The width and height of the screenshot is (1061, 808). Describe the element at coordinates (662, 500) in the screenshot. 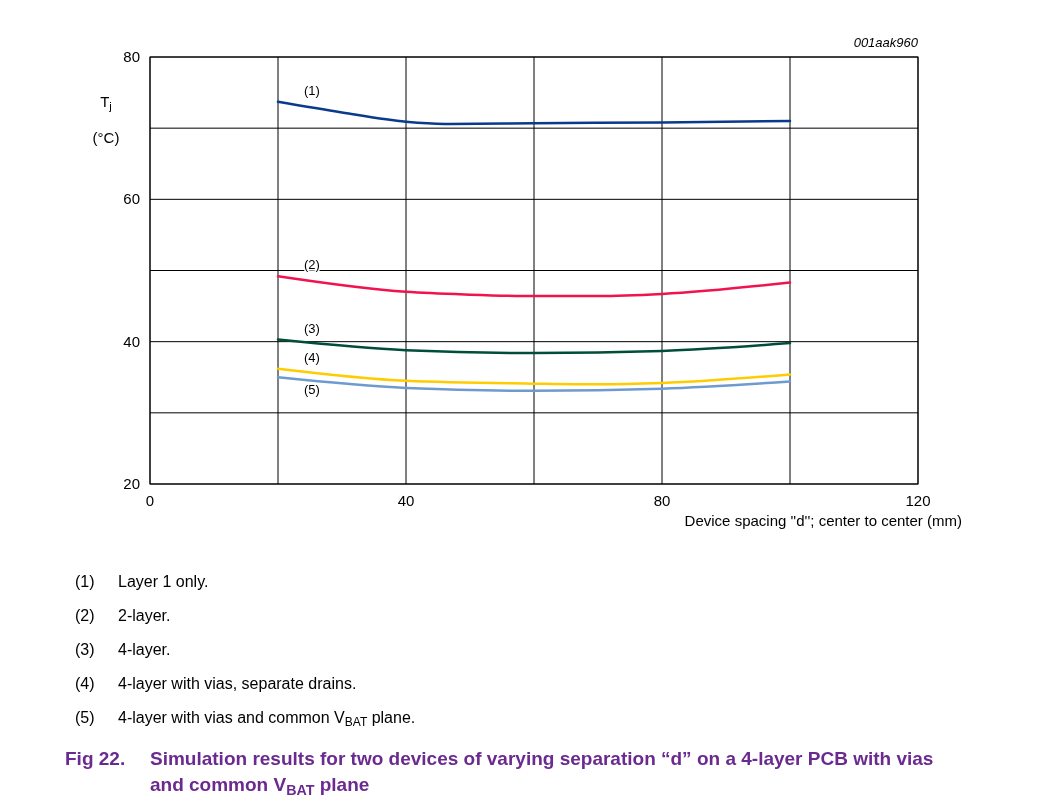

I see `x-tick-label: 80` at that location.